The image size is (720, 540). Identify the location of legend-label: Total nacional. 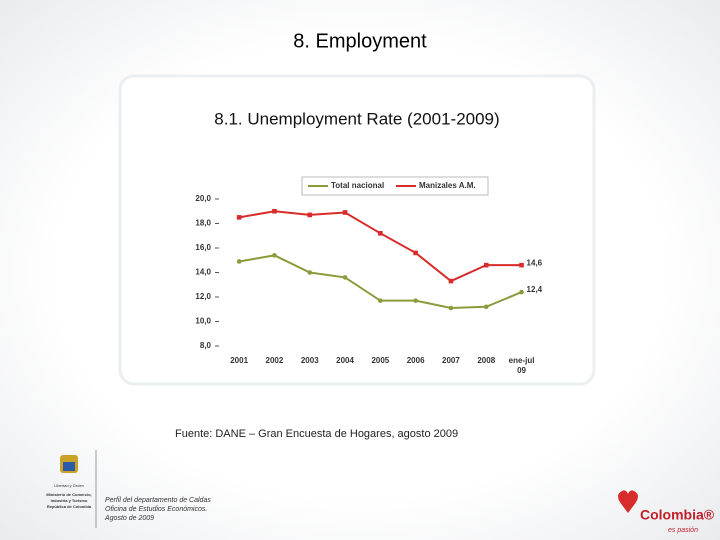
(357, 185).